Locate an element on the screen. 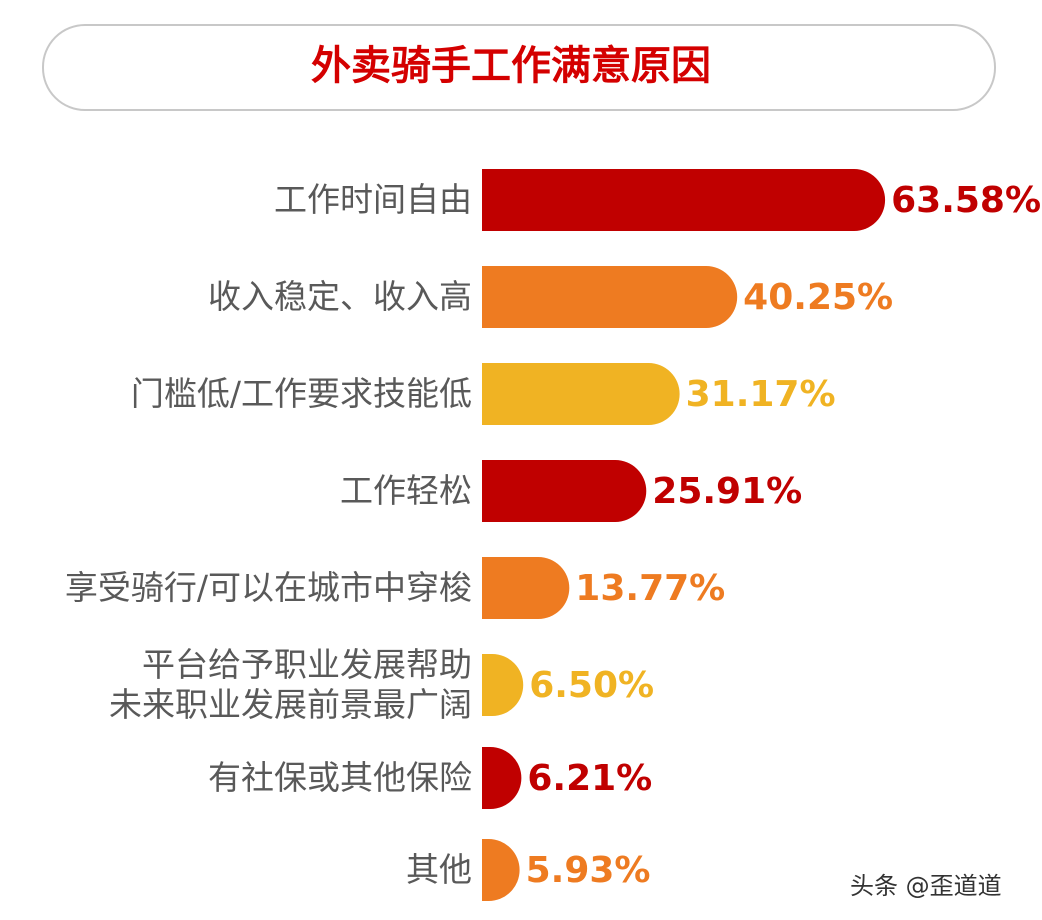  category-label: 其他 is located at coordinates (439, 869).